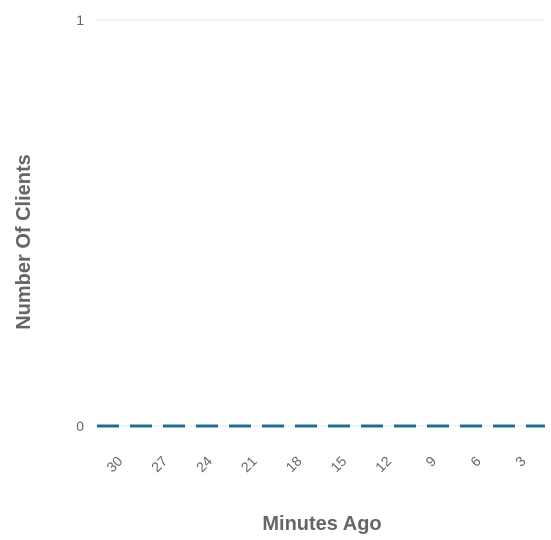  I want to click on x-tick-label: 24, so click(204, 464).